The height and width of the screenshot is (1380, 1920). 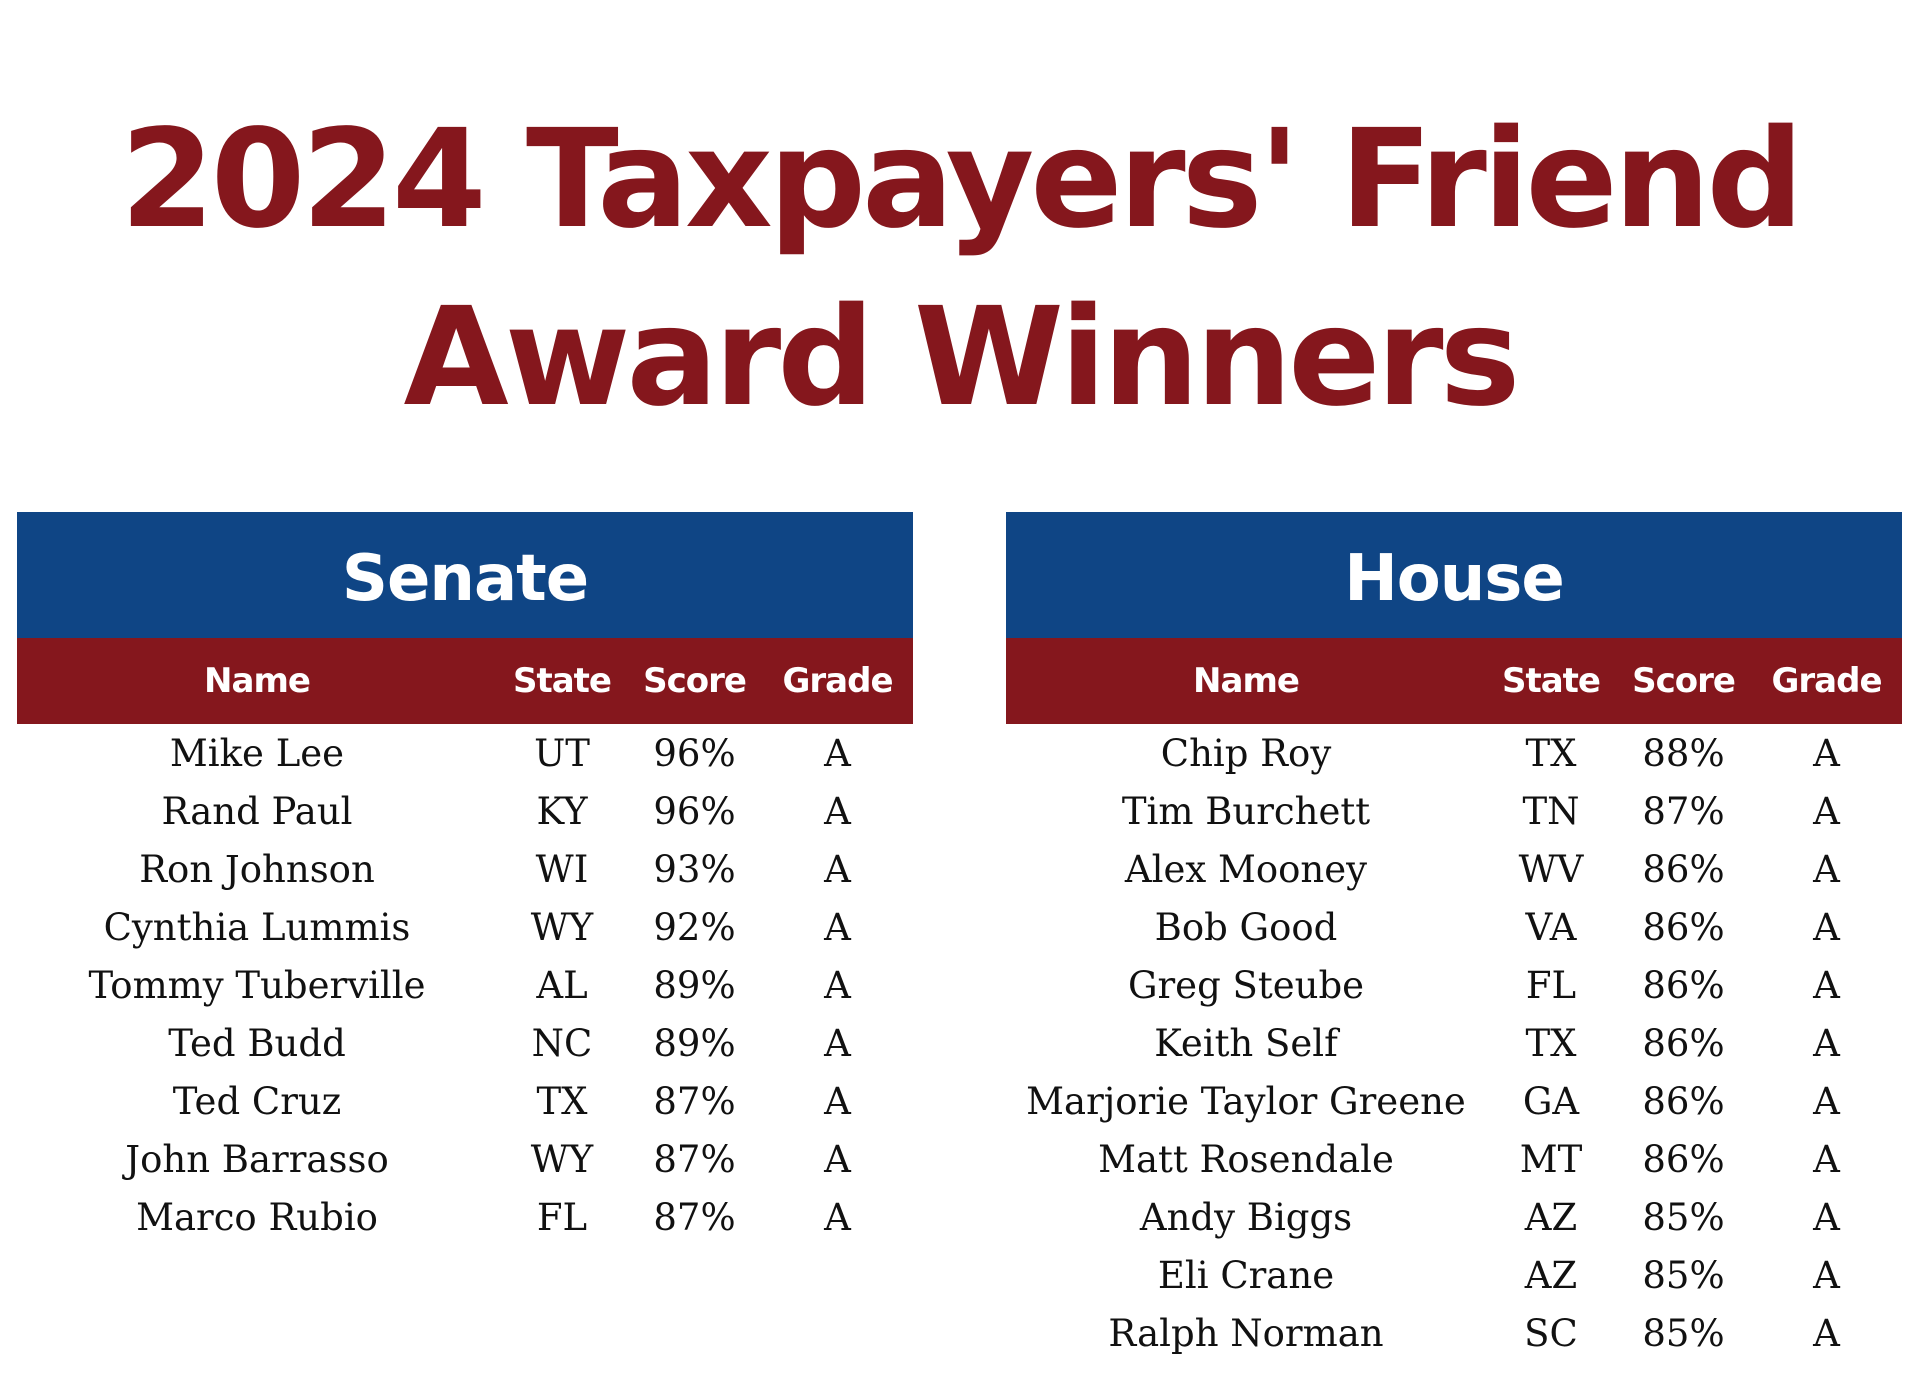 I want to click on table-row: Tommy Tuberville AL 89% A, so click(x=465, y=985).